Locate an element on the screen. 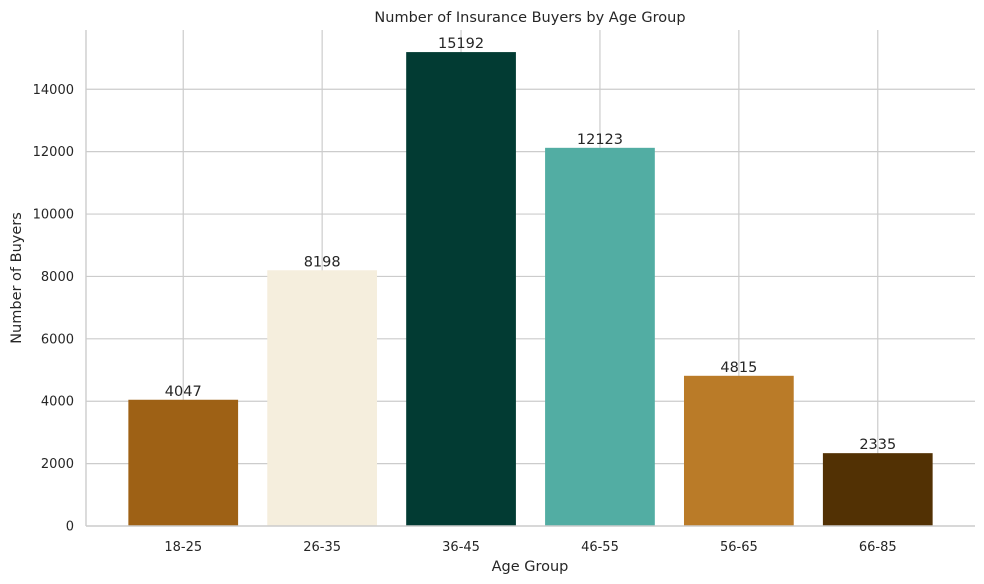 The width and height of the screenshot is (984, 584). y-tick-label: 12000 is located at coordinates (53, 152).